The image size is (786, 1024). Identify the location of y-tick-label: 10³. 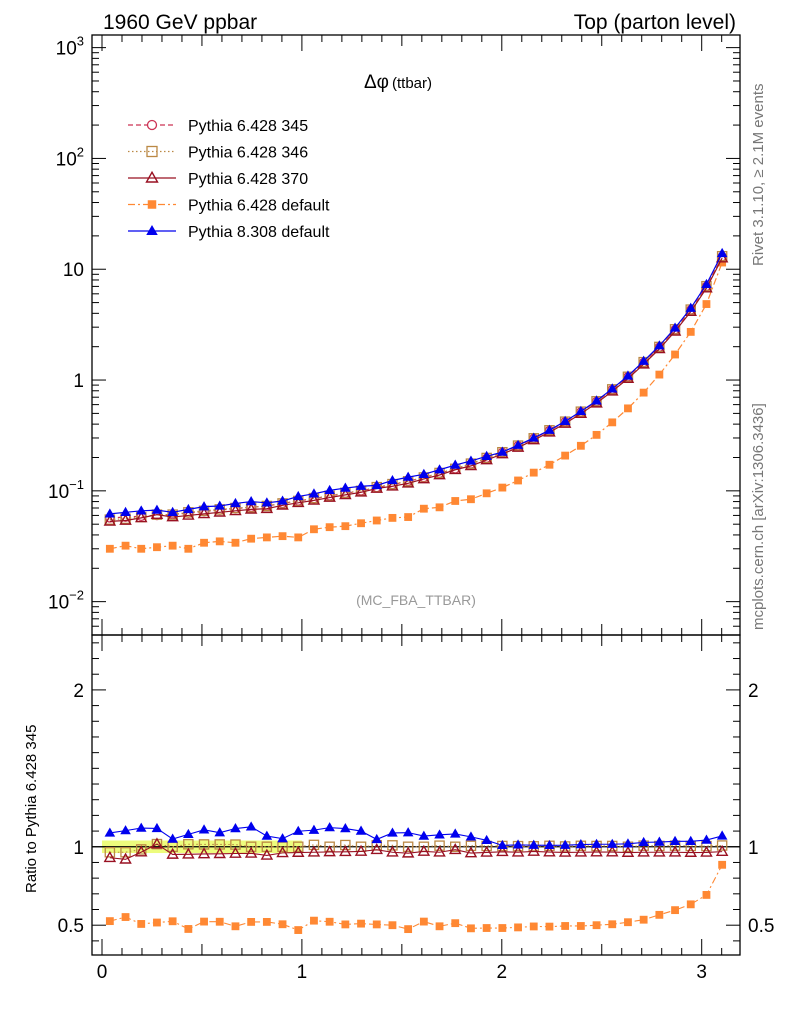
(70, 47).